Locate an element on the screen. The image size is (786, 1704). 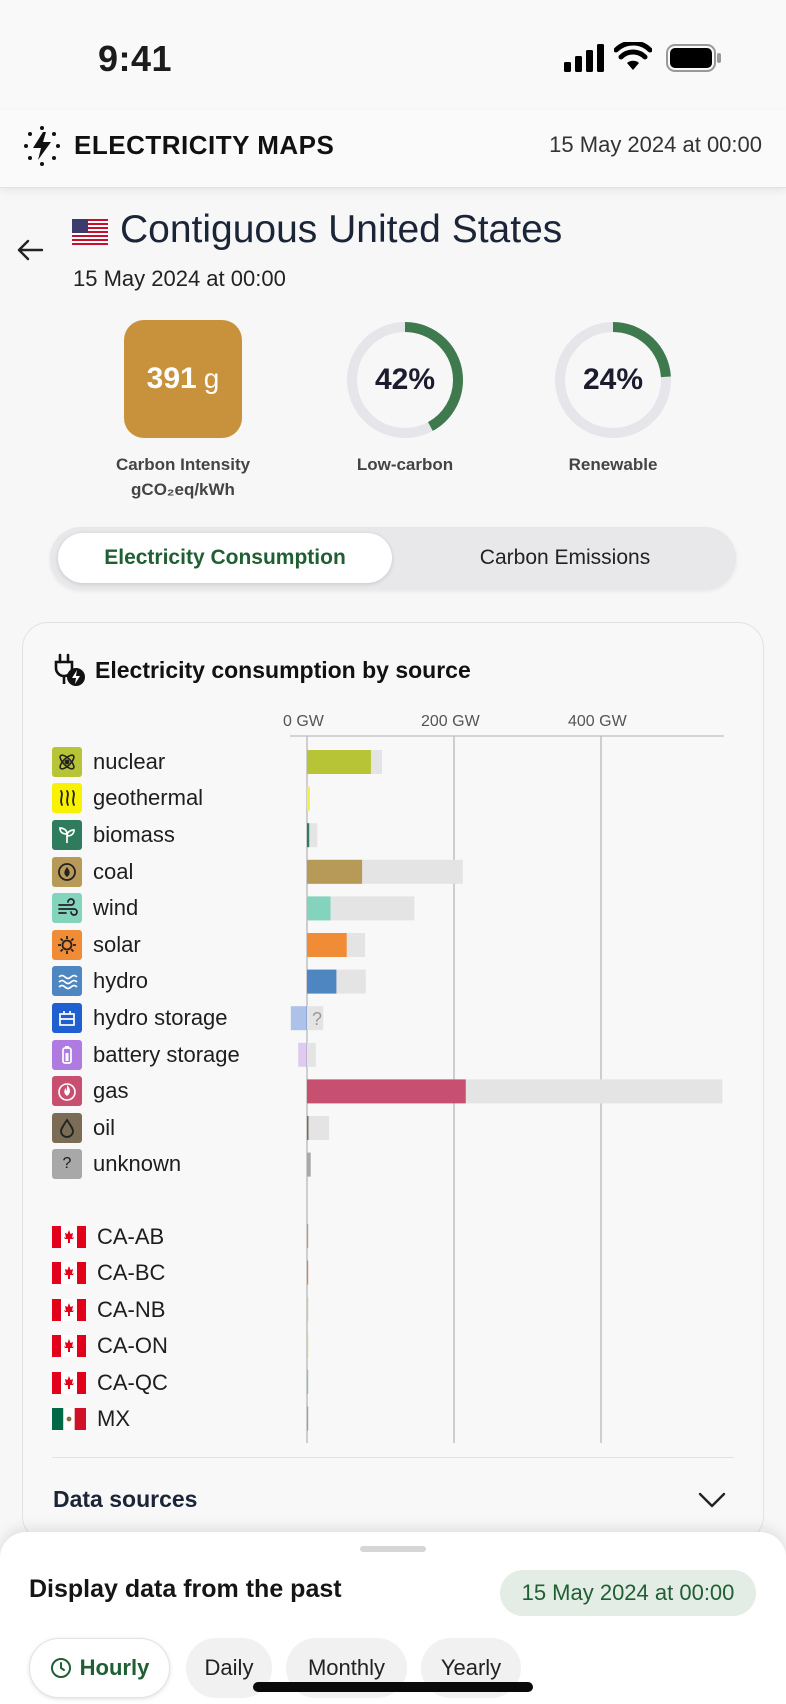
legend-row-unknown: ? unknown is located at coordinates (116, 1164).